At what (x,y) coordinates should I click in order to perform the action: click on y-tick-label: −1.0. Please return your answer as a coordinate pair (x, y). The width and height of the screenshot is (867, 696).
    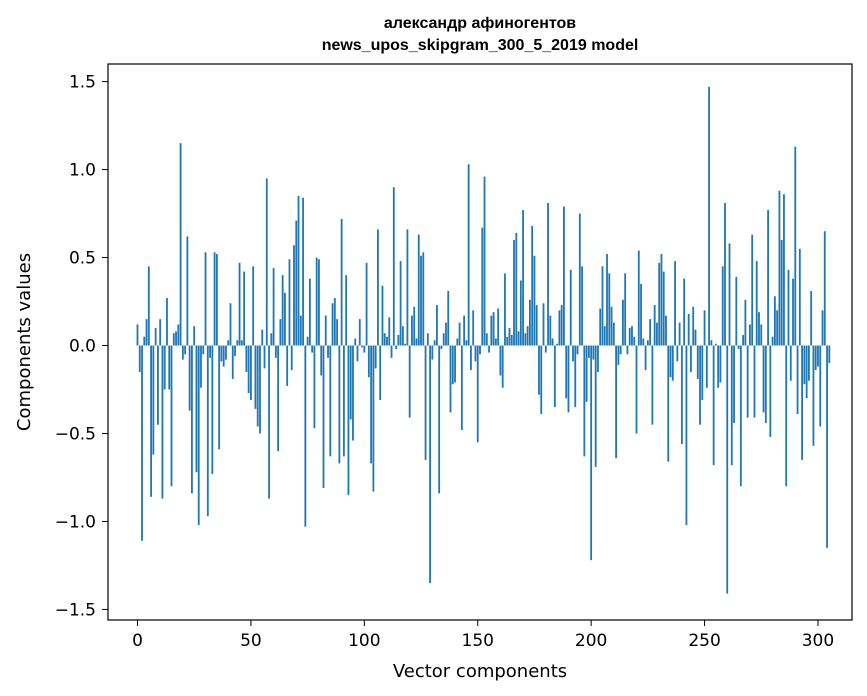
    Looking at the image, I should click on (75, 522).